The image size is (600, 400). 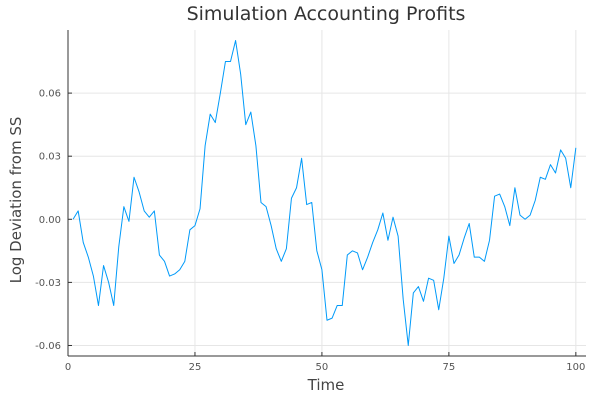 I want to click on x-tick-label: 0, so click(x=68, y=367).